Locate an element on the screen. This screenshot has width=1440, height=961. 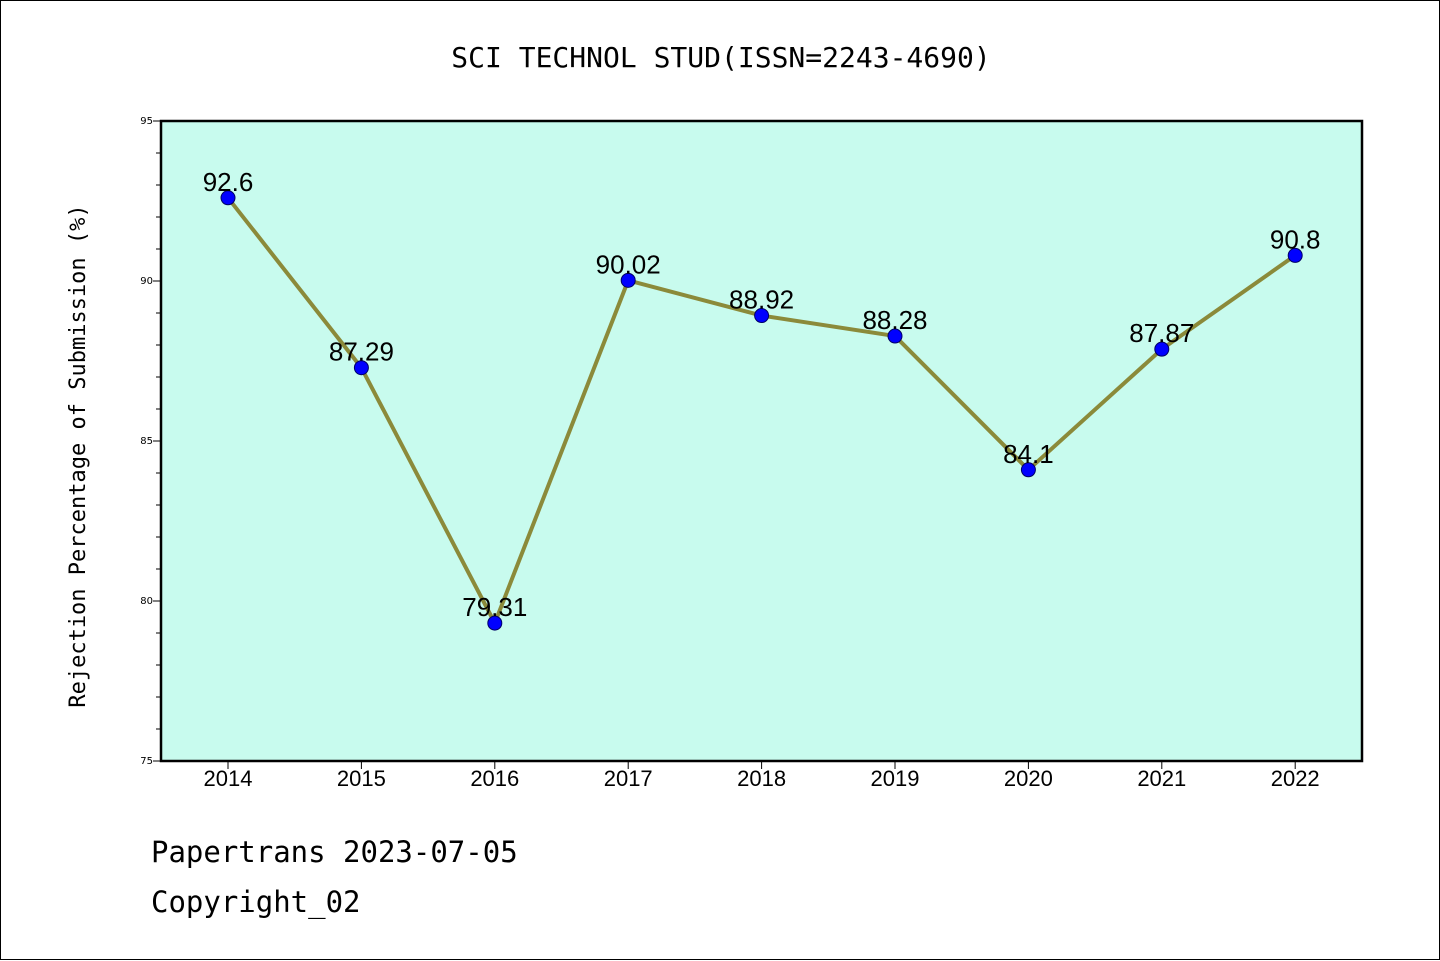
data-label: 92.6 is located at coordinates (228, 182).